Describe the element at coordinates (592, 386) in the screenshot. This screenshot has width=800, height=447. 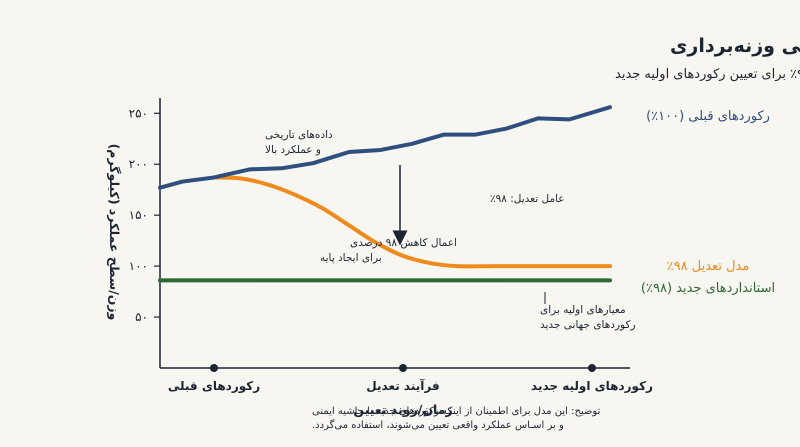
I see `x-tick-label: رکوردهای اولیه جدید` at that location.